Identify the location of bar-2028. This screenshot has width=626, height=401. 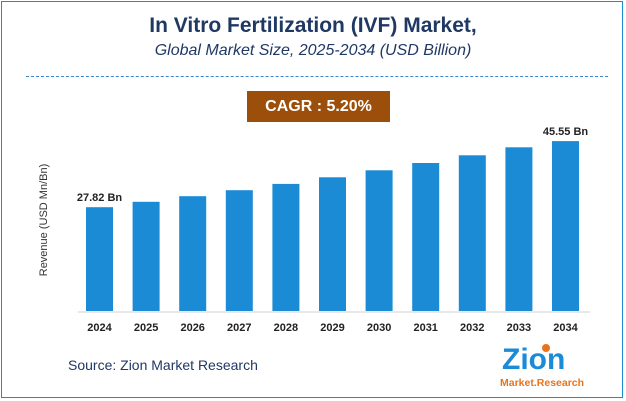
(286, 247).